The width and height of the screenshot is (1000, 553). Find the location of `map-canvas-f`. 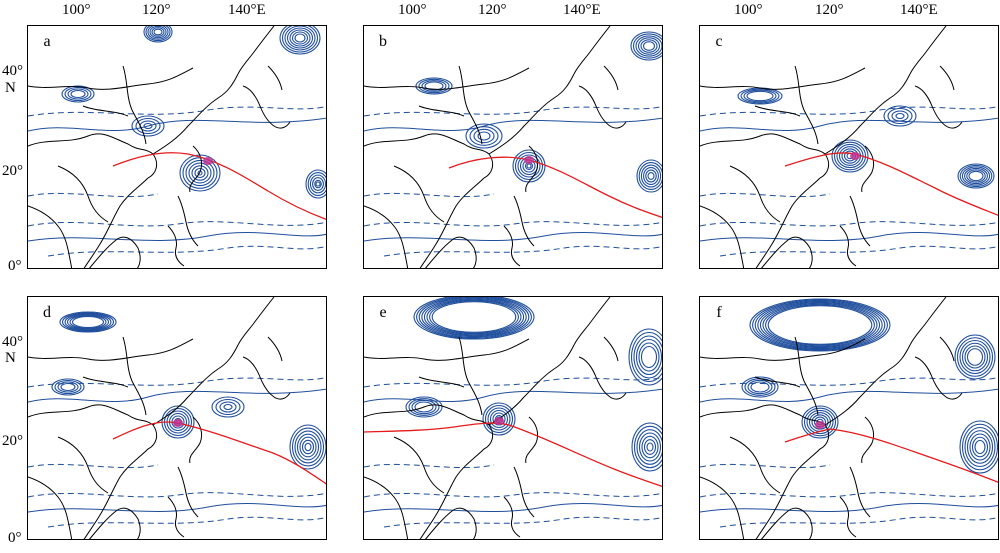

map-canvas-f is located at coordinates (849, 418).